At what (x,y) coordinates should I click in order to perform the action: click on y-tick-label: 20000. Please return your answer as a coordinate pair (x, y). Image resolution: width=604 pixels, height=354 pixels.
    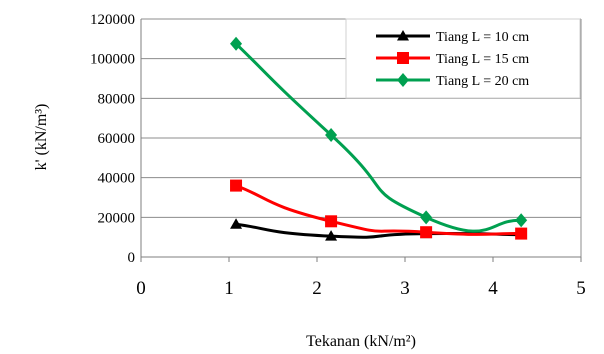
    Looking at the image, I should click on (117, 218).